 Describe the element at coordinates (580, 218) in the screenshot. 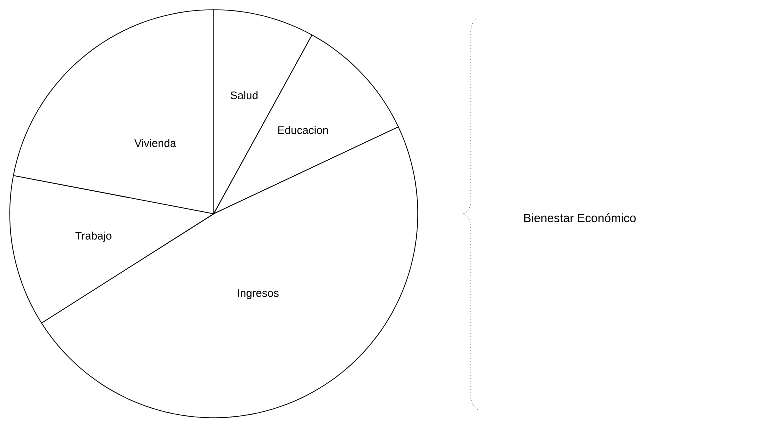

I see `text: Bienestar Económico` at that location.